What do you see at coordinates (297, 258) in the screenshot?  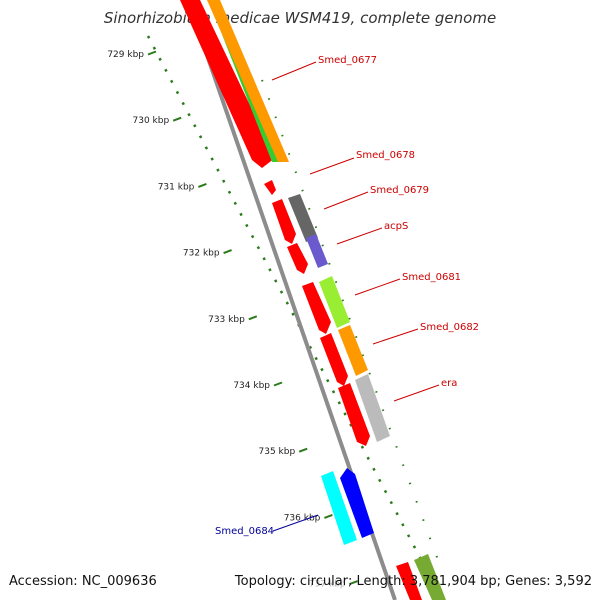 I see `cds-feature-acps-red` at bounding box center [297, 258].